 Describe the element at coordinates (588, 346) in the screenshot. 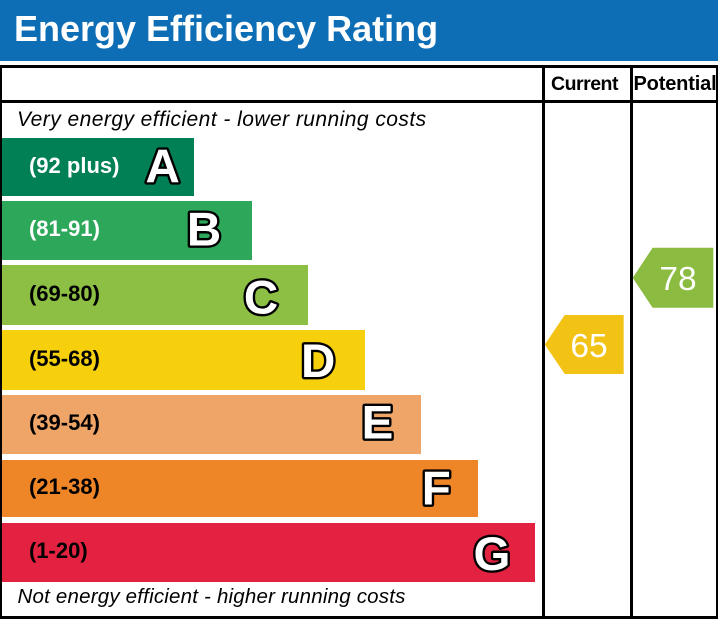

I see `svg-text: 65` at that location.